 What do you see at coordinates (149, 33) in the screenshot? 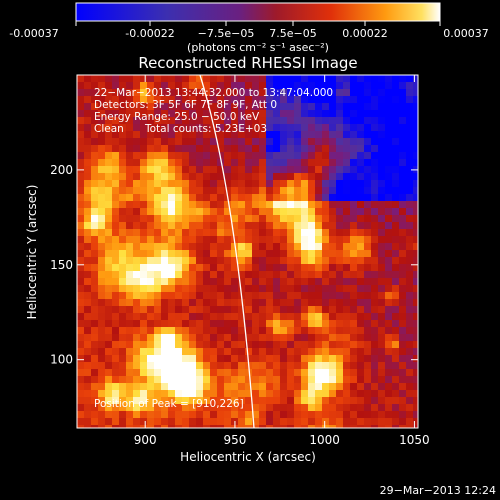
I see `colorbar-tick-label: -0.00022` at bounding box center [149, 33].